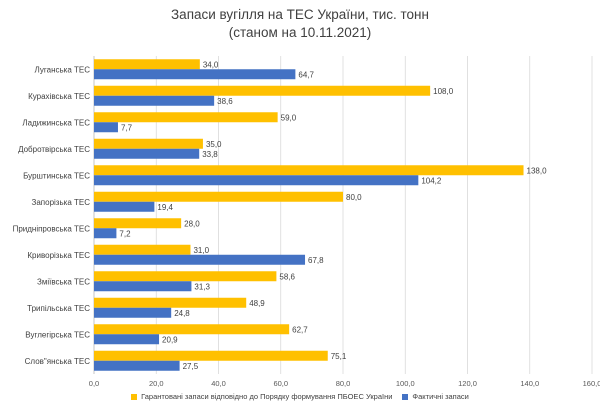  I want to click on data-label-actual: 24,8, so click(182, 313).